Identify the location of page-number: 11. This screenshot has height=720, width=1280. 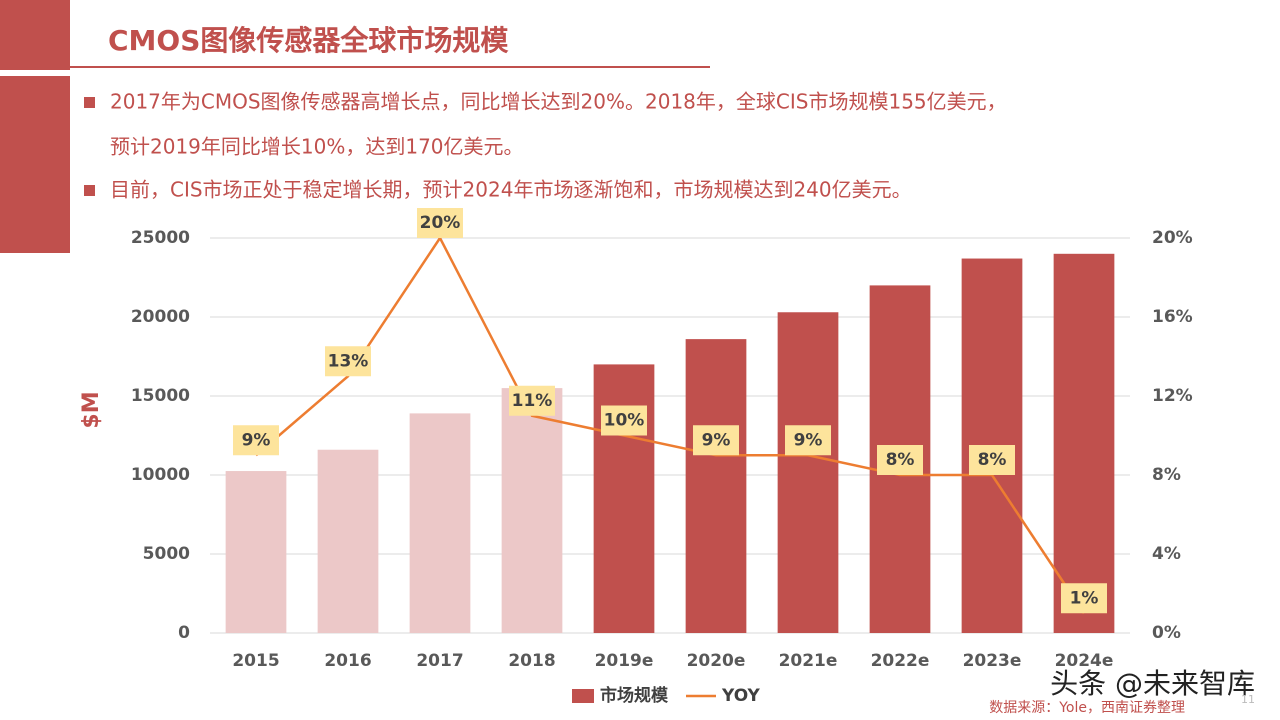
(1248, 699).